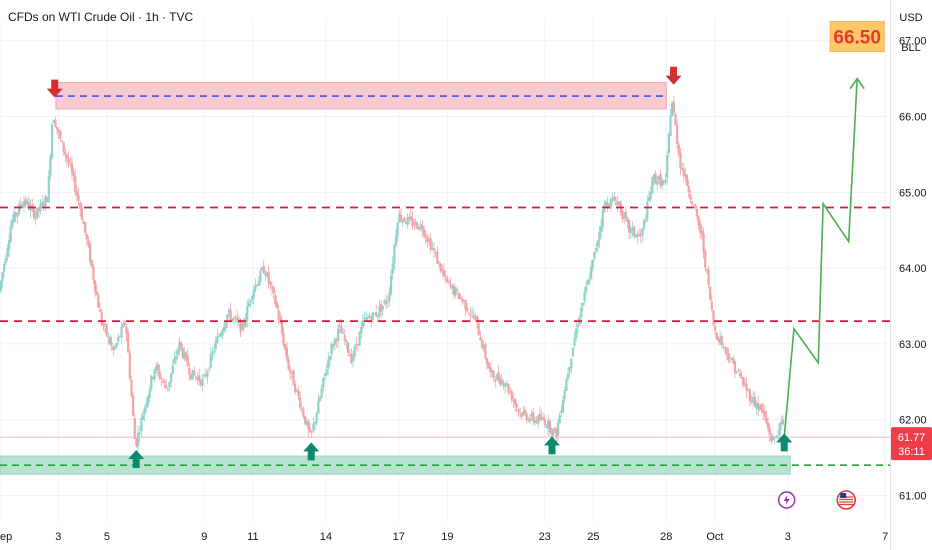 This screenshot has width=932, height=550. What do you see at coordinates (911, 444) in the screenshot?
I see `current-price-badge` at bounding box center [911, 444].